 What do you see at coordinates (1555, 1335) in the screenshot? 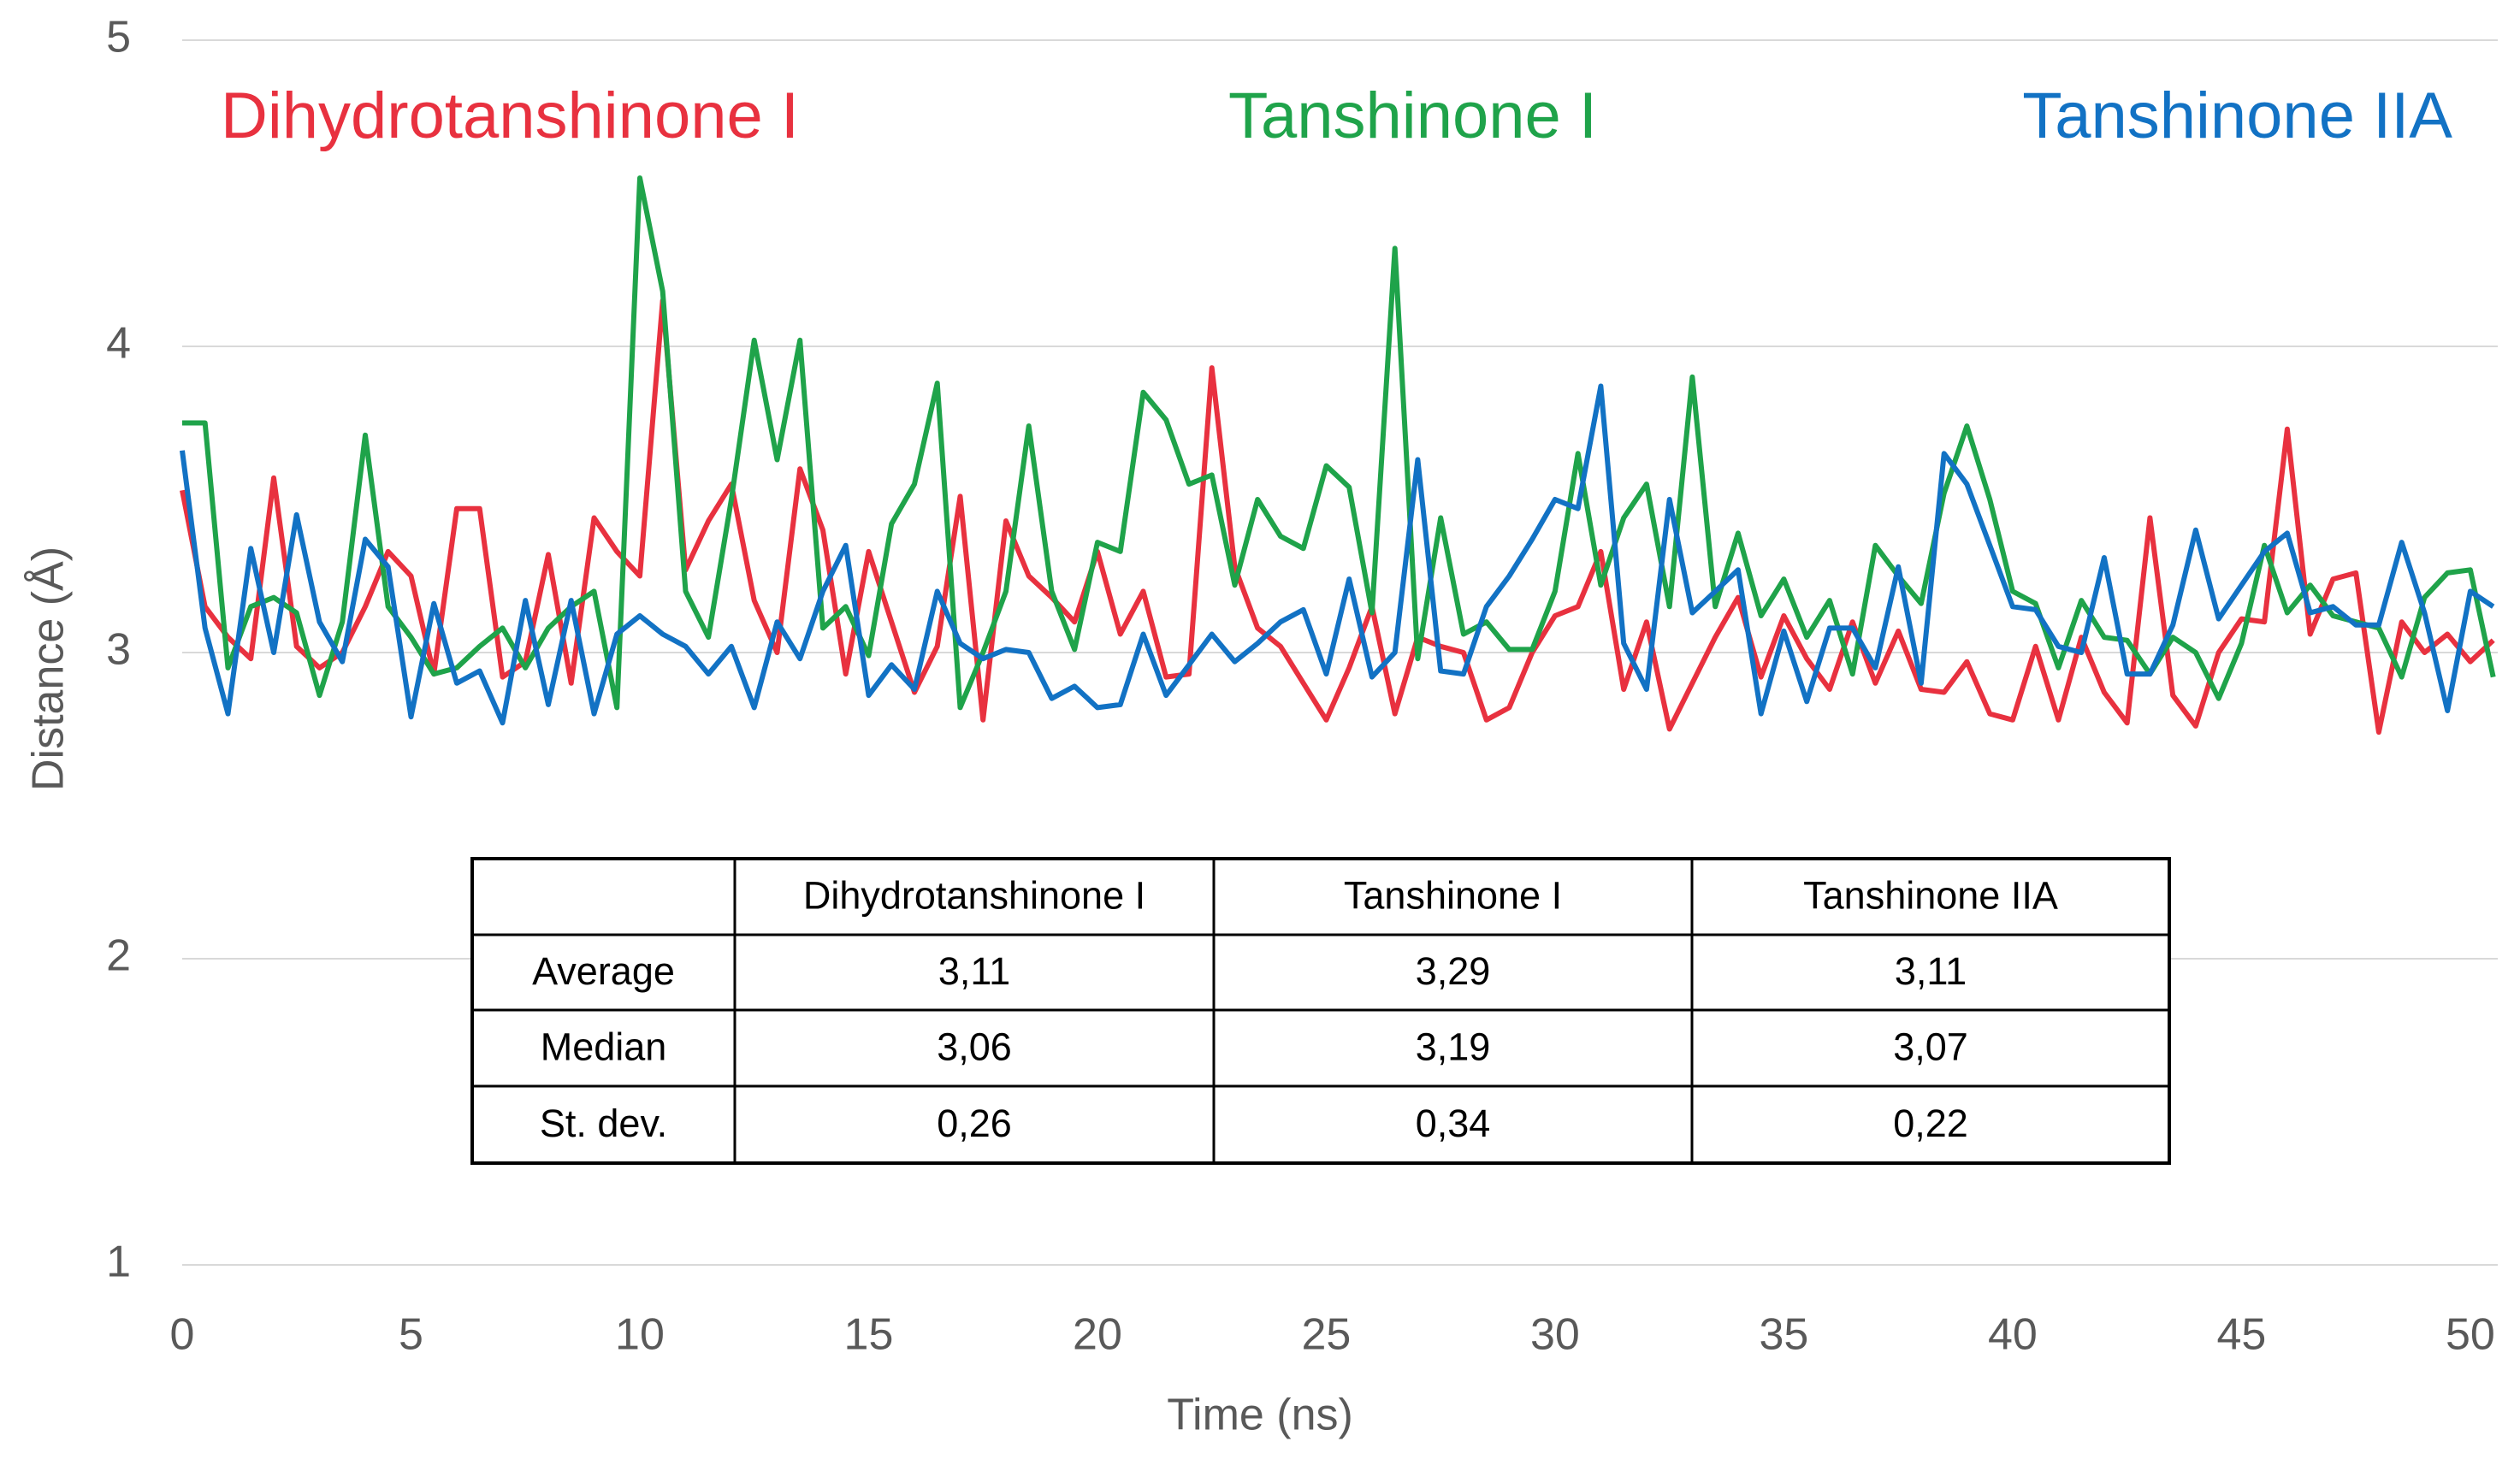
I see `x-tick-label: 30` at bounding box center [1555, 1335].